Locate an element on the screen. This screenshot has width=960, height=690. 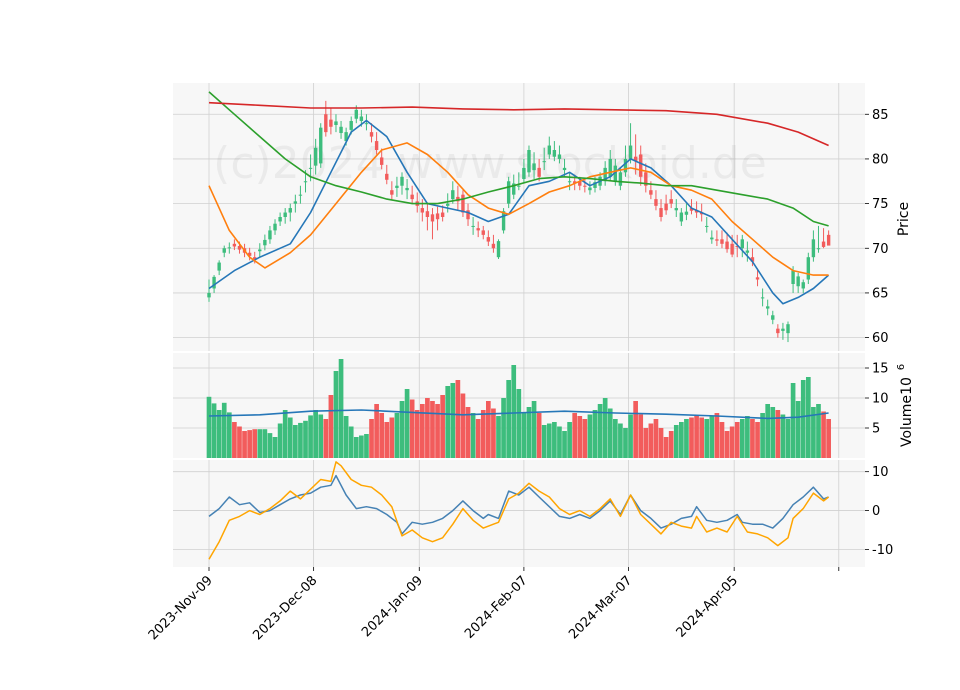
volume-bars is located at coordinates (518, 408).